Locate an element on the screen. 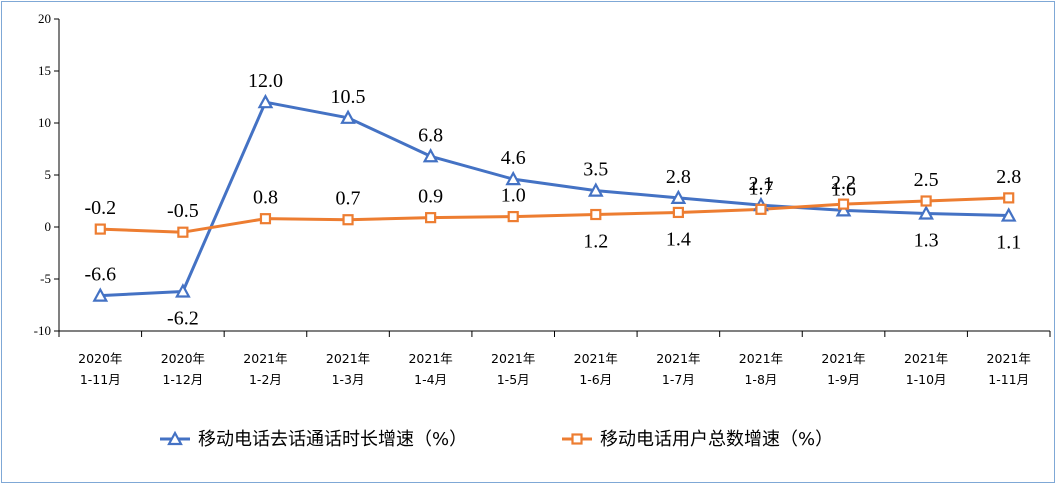 Image resolution: width=1058 pixels, height=486 pixels. series-2-data-label: 2.8 is located at coordinates (1008, 177).